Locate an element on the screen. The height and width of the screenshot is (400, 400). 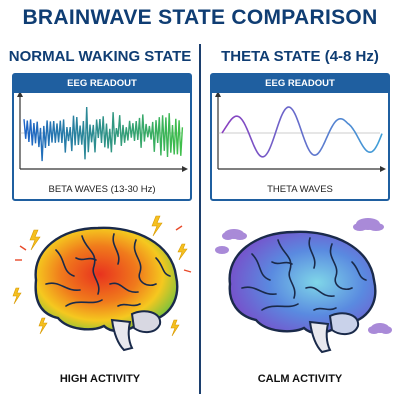
beta-wave-plot is located at coordinates (102, 132).